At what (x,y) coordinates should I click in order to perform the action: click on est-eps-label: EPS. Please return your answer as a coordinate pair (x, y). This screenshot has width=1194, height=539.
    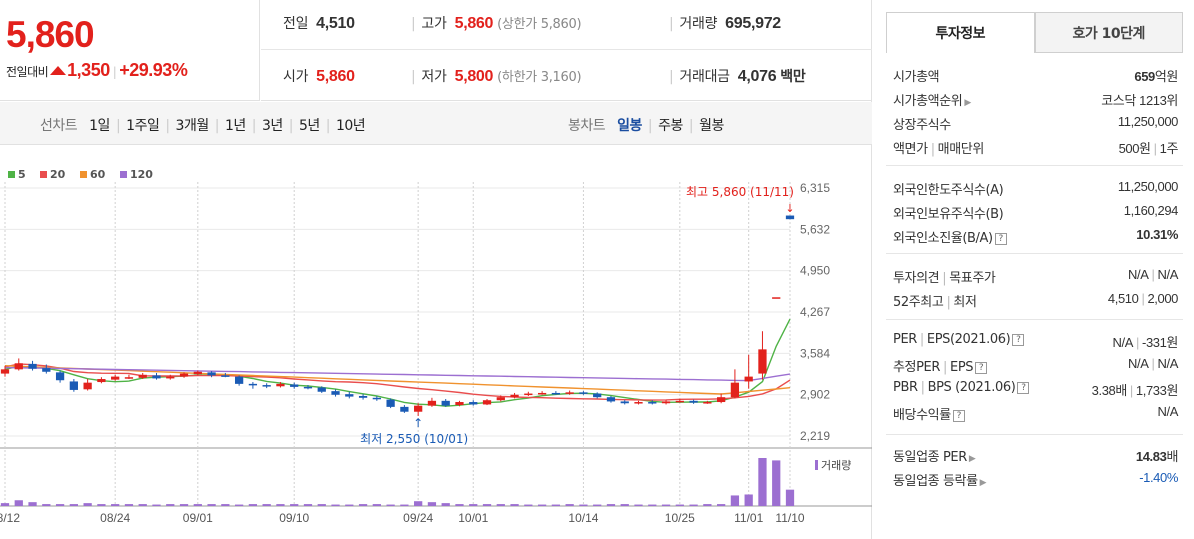
    Looking at the image, I should click on (962, 367).